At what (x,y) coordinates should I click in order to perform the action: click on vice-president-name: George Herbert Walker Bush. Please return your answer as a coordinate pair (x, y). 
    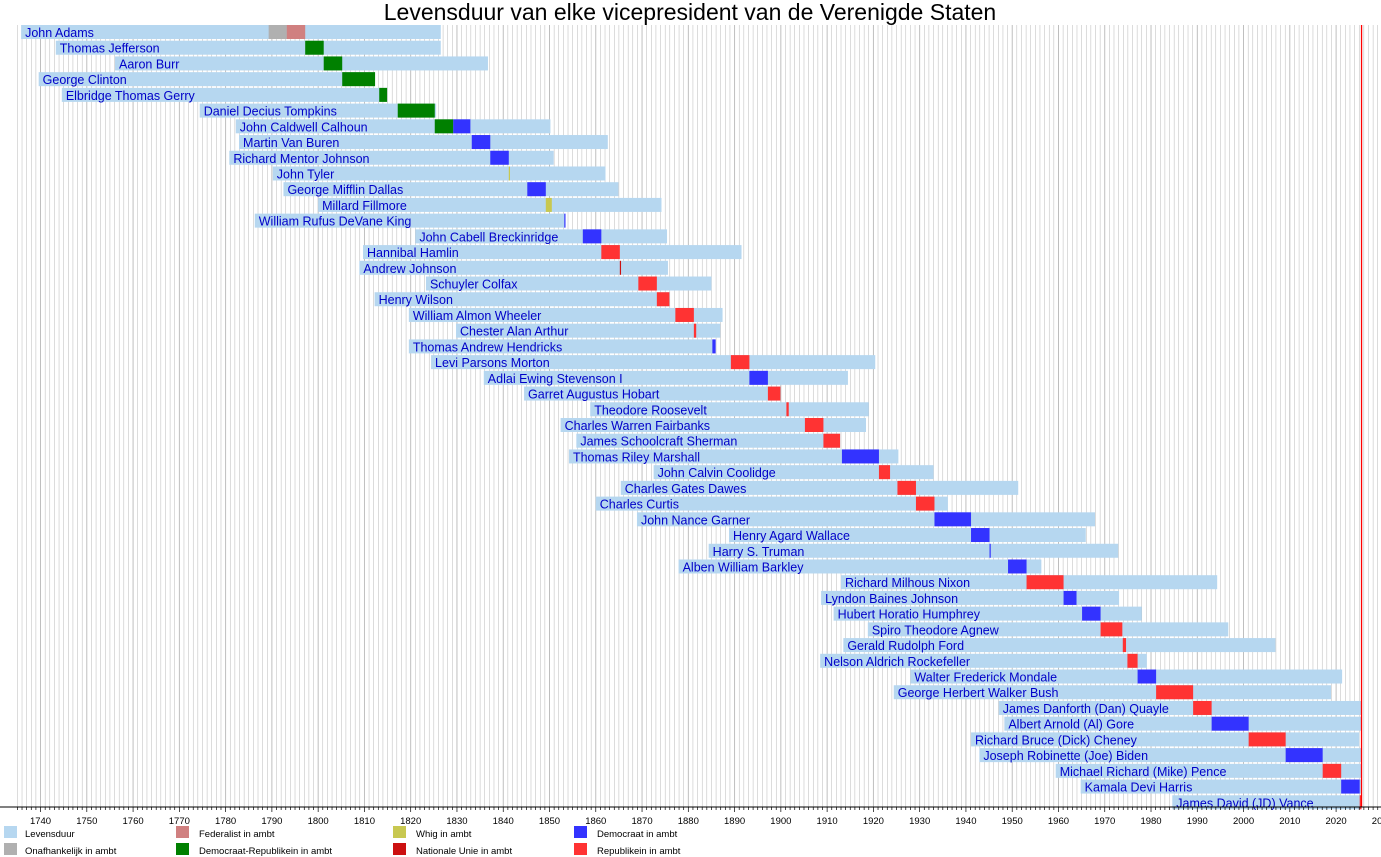
    Looking at the image, I should click on (978, 693).